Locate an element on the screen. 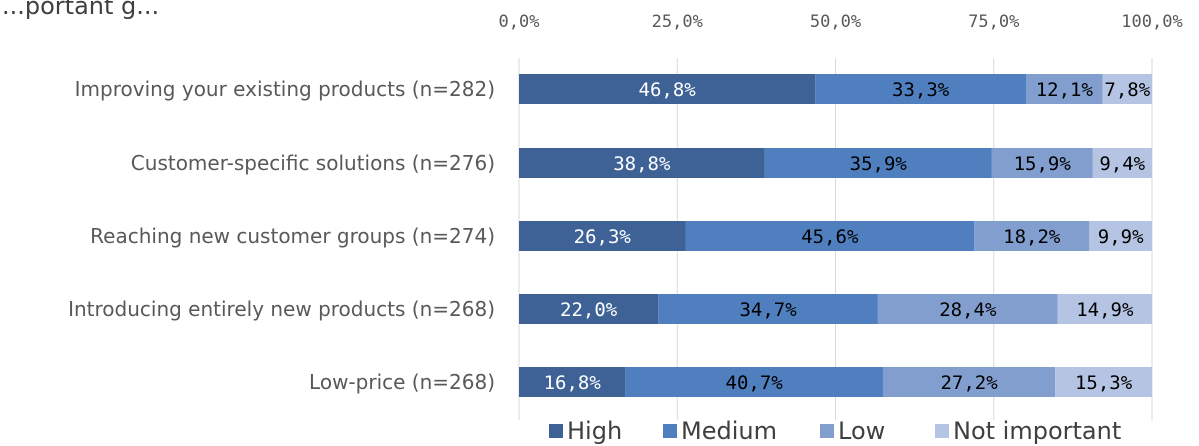  data-label: 9,4% is located at coordinates (1122, 164).